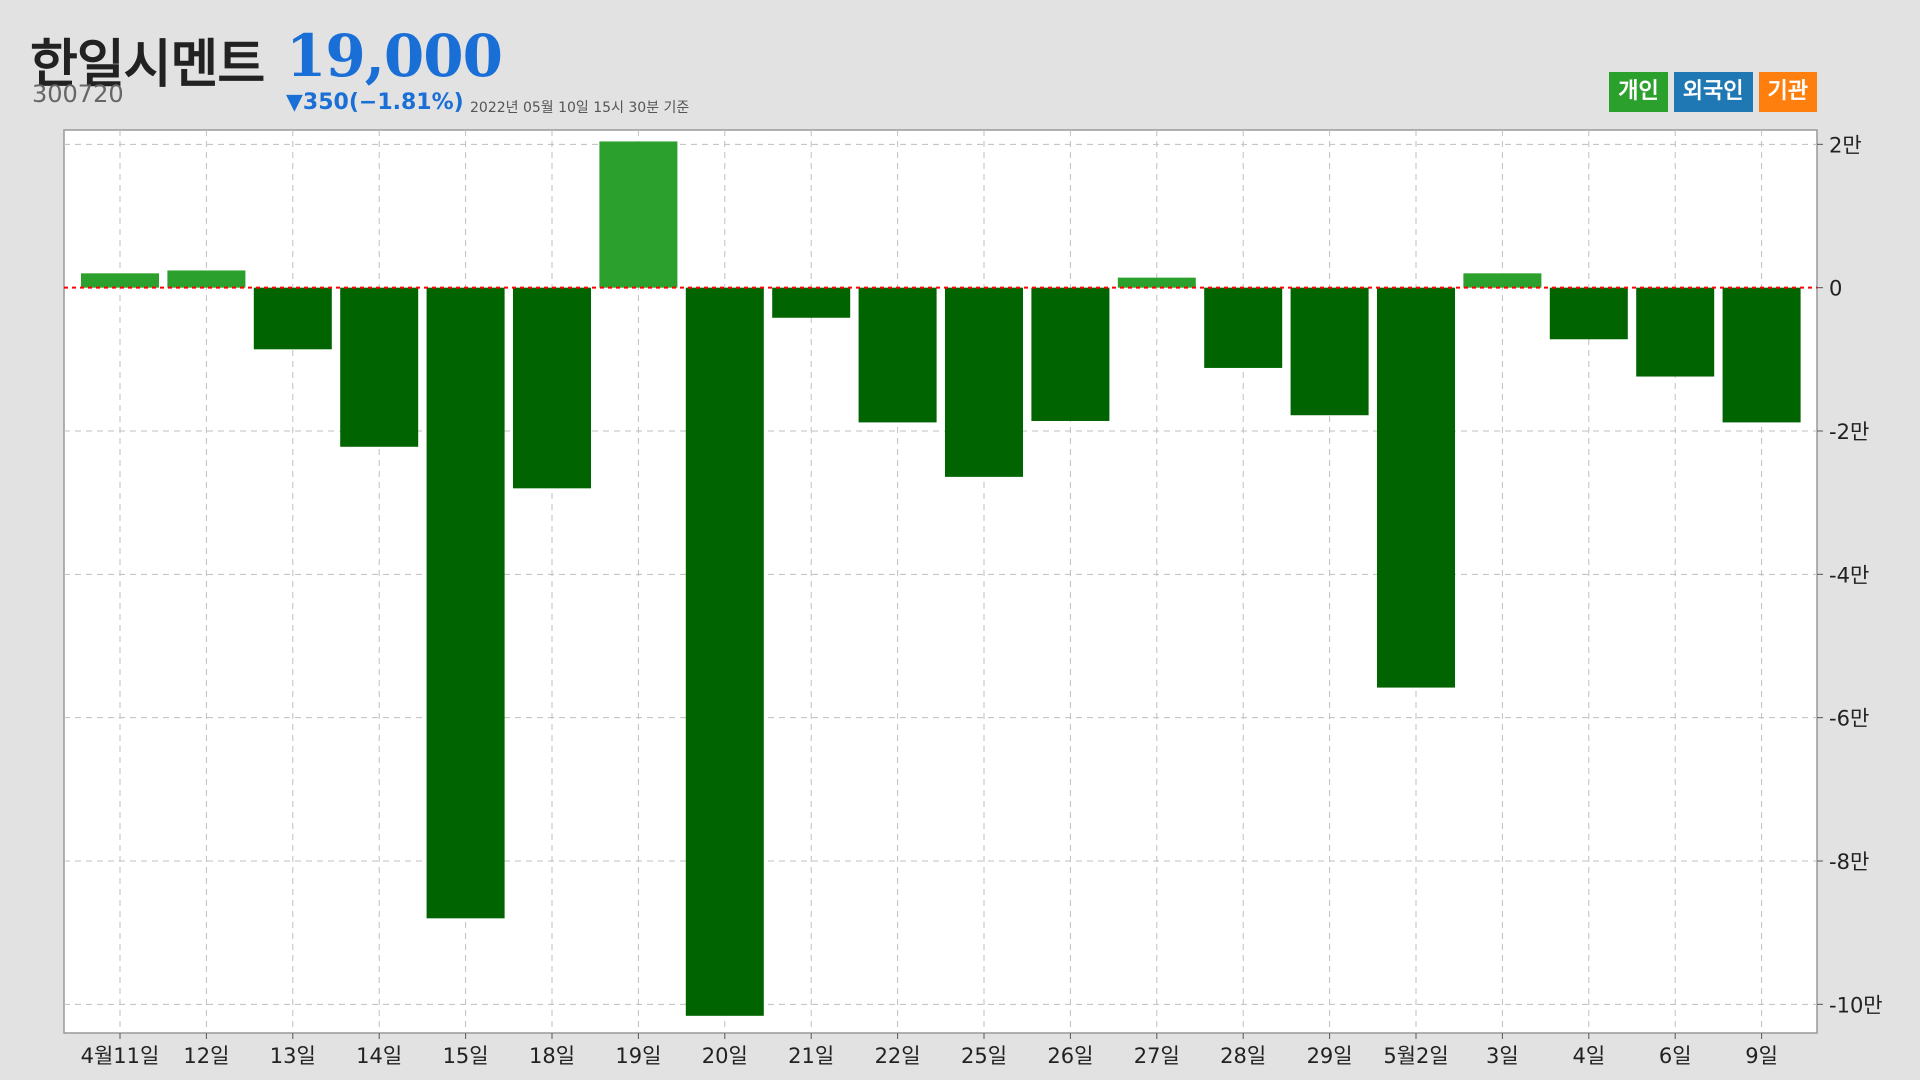  I want to click on x-tick-label: 15일, so click(466, 1056).